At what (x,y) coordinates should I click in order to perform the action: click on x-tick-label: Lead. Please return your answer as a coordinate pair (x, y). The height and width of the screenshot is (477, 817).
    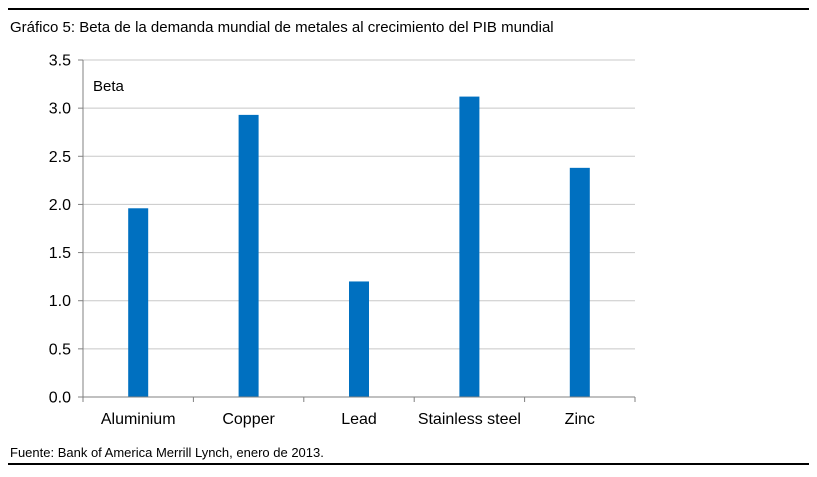
    Looking at the image, I should click on (359, 419).